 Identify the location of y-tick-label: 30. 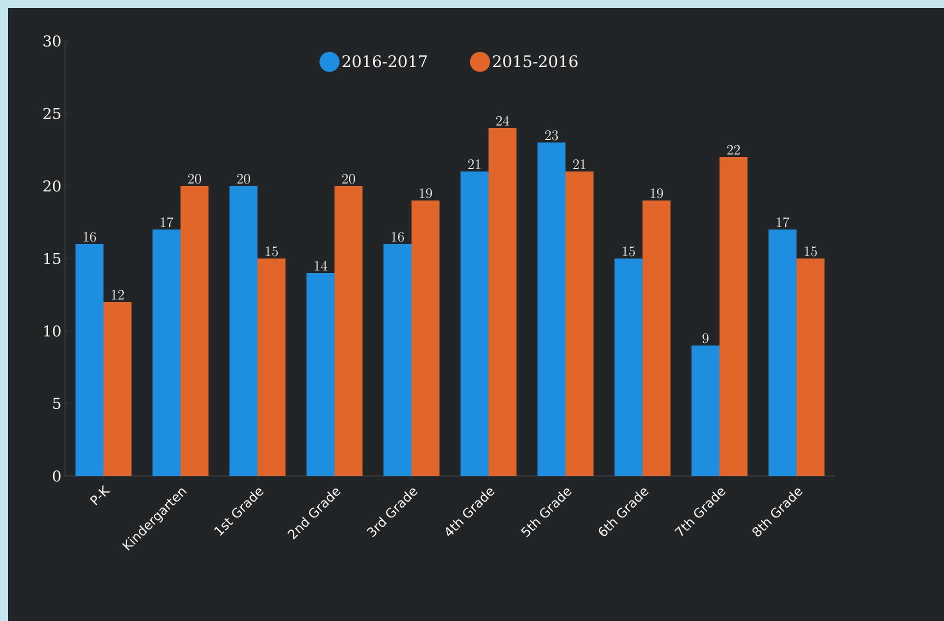
(52, 41).